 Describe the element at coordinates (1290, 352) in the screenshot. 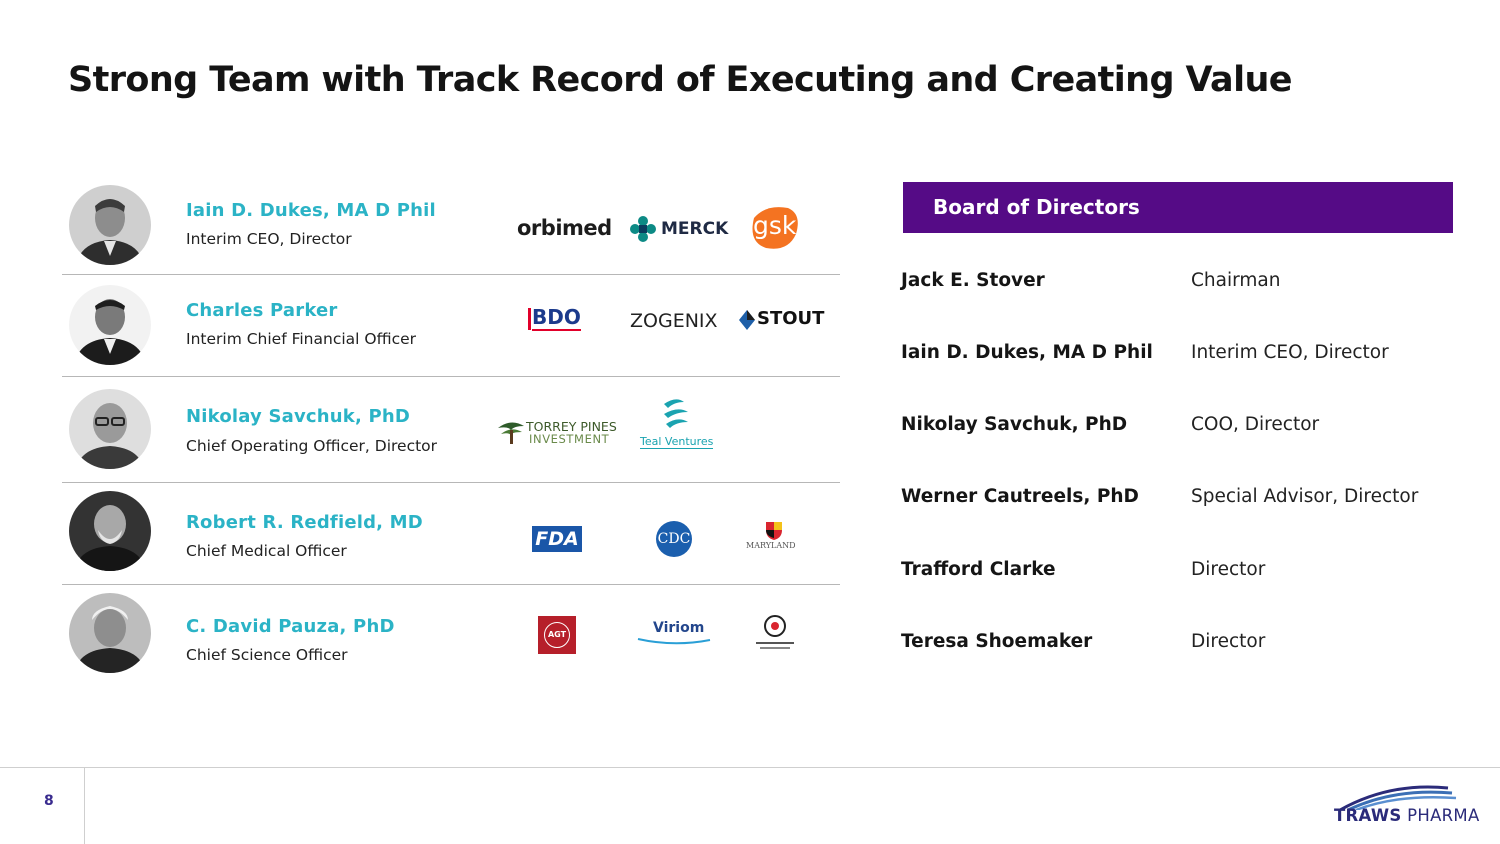

I see `board-member-role: Interim CEO, Director` at that location.